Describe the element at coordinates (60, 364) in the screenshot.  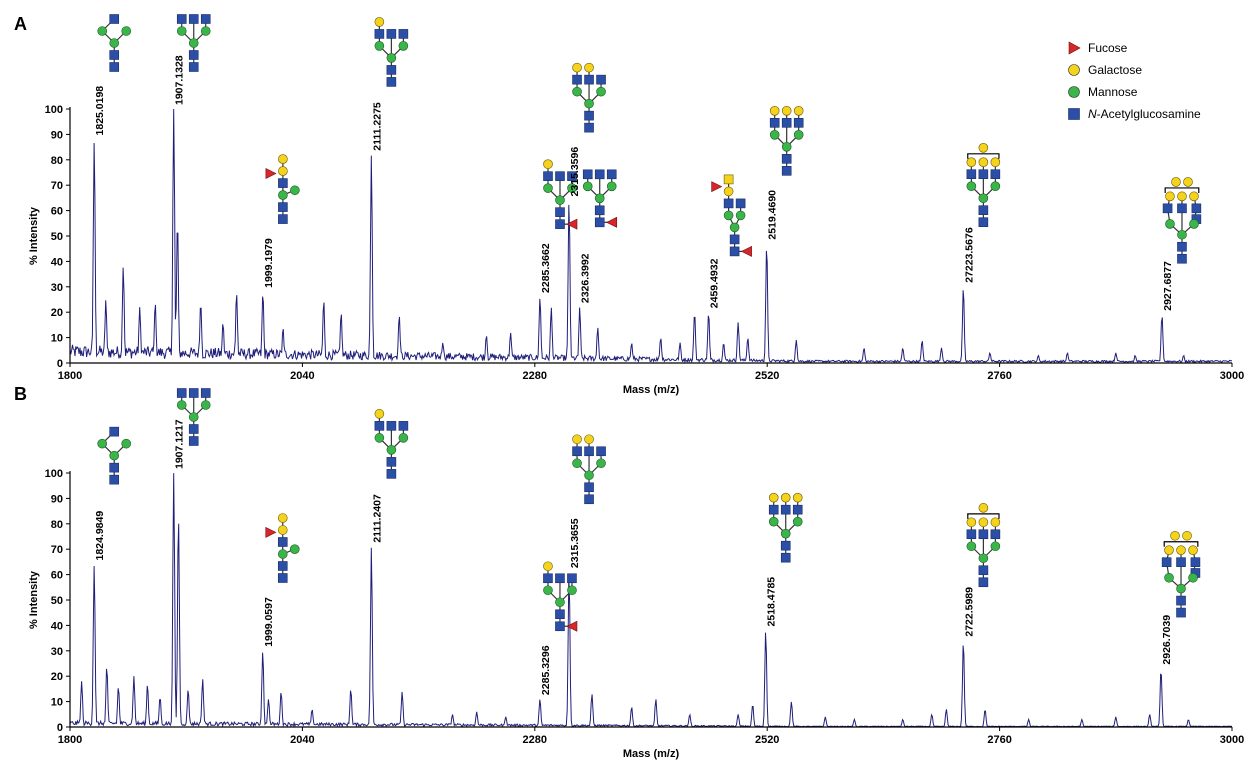
I see `y-tick-label: 0` at that location.